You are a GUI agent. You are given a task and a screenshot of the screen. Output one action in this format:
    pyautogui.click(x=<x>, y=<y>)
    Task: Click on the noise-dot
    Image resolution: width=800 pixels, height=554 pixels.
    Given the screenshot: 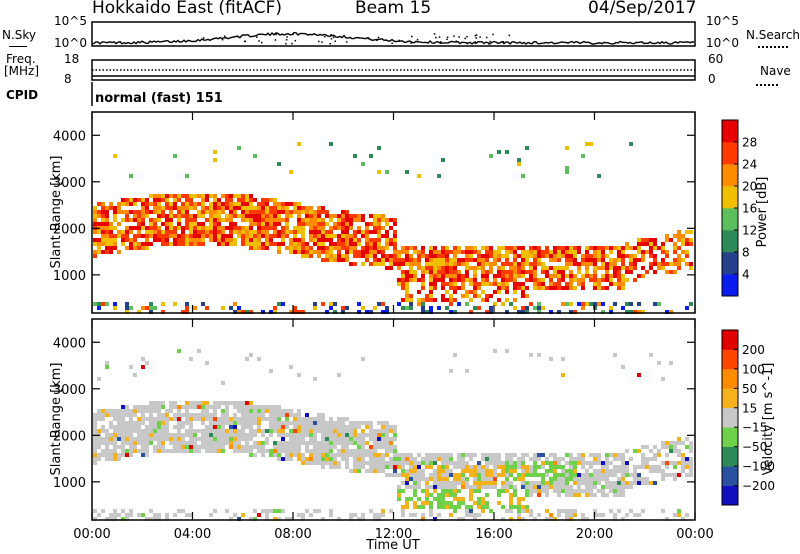 What is the action you would take?
    pyautogui.click(x=447, y=37)
    